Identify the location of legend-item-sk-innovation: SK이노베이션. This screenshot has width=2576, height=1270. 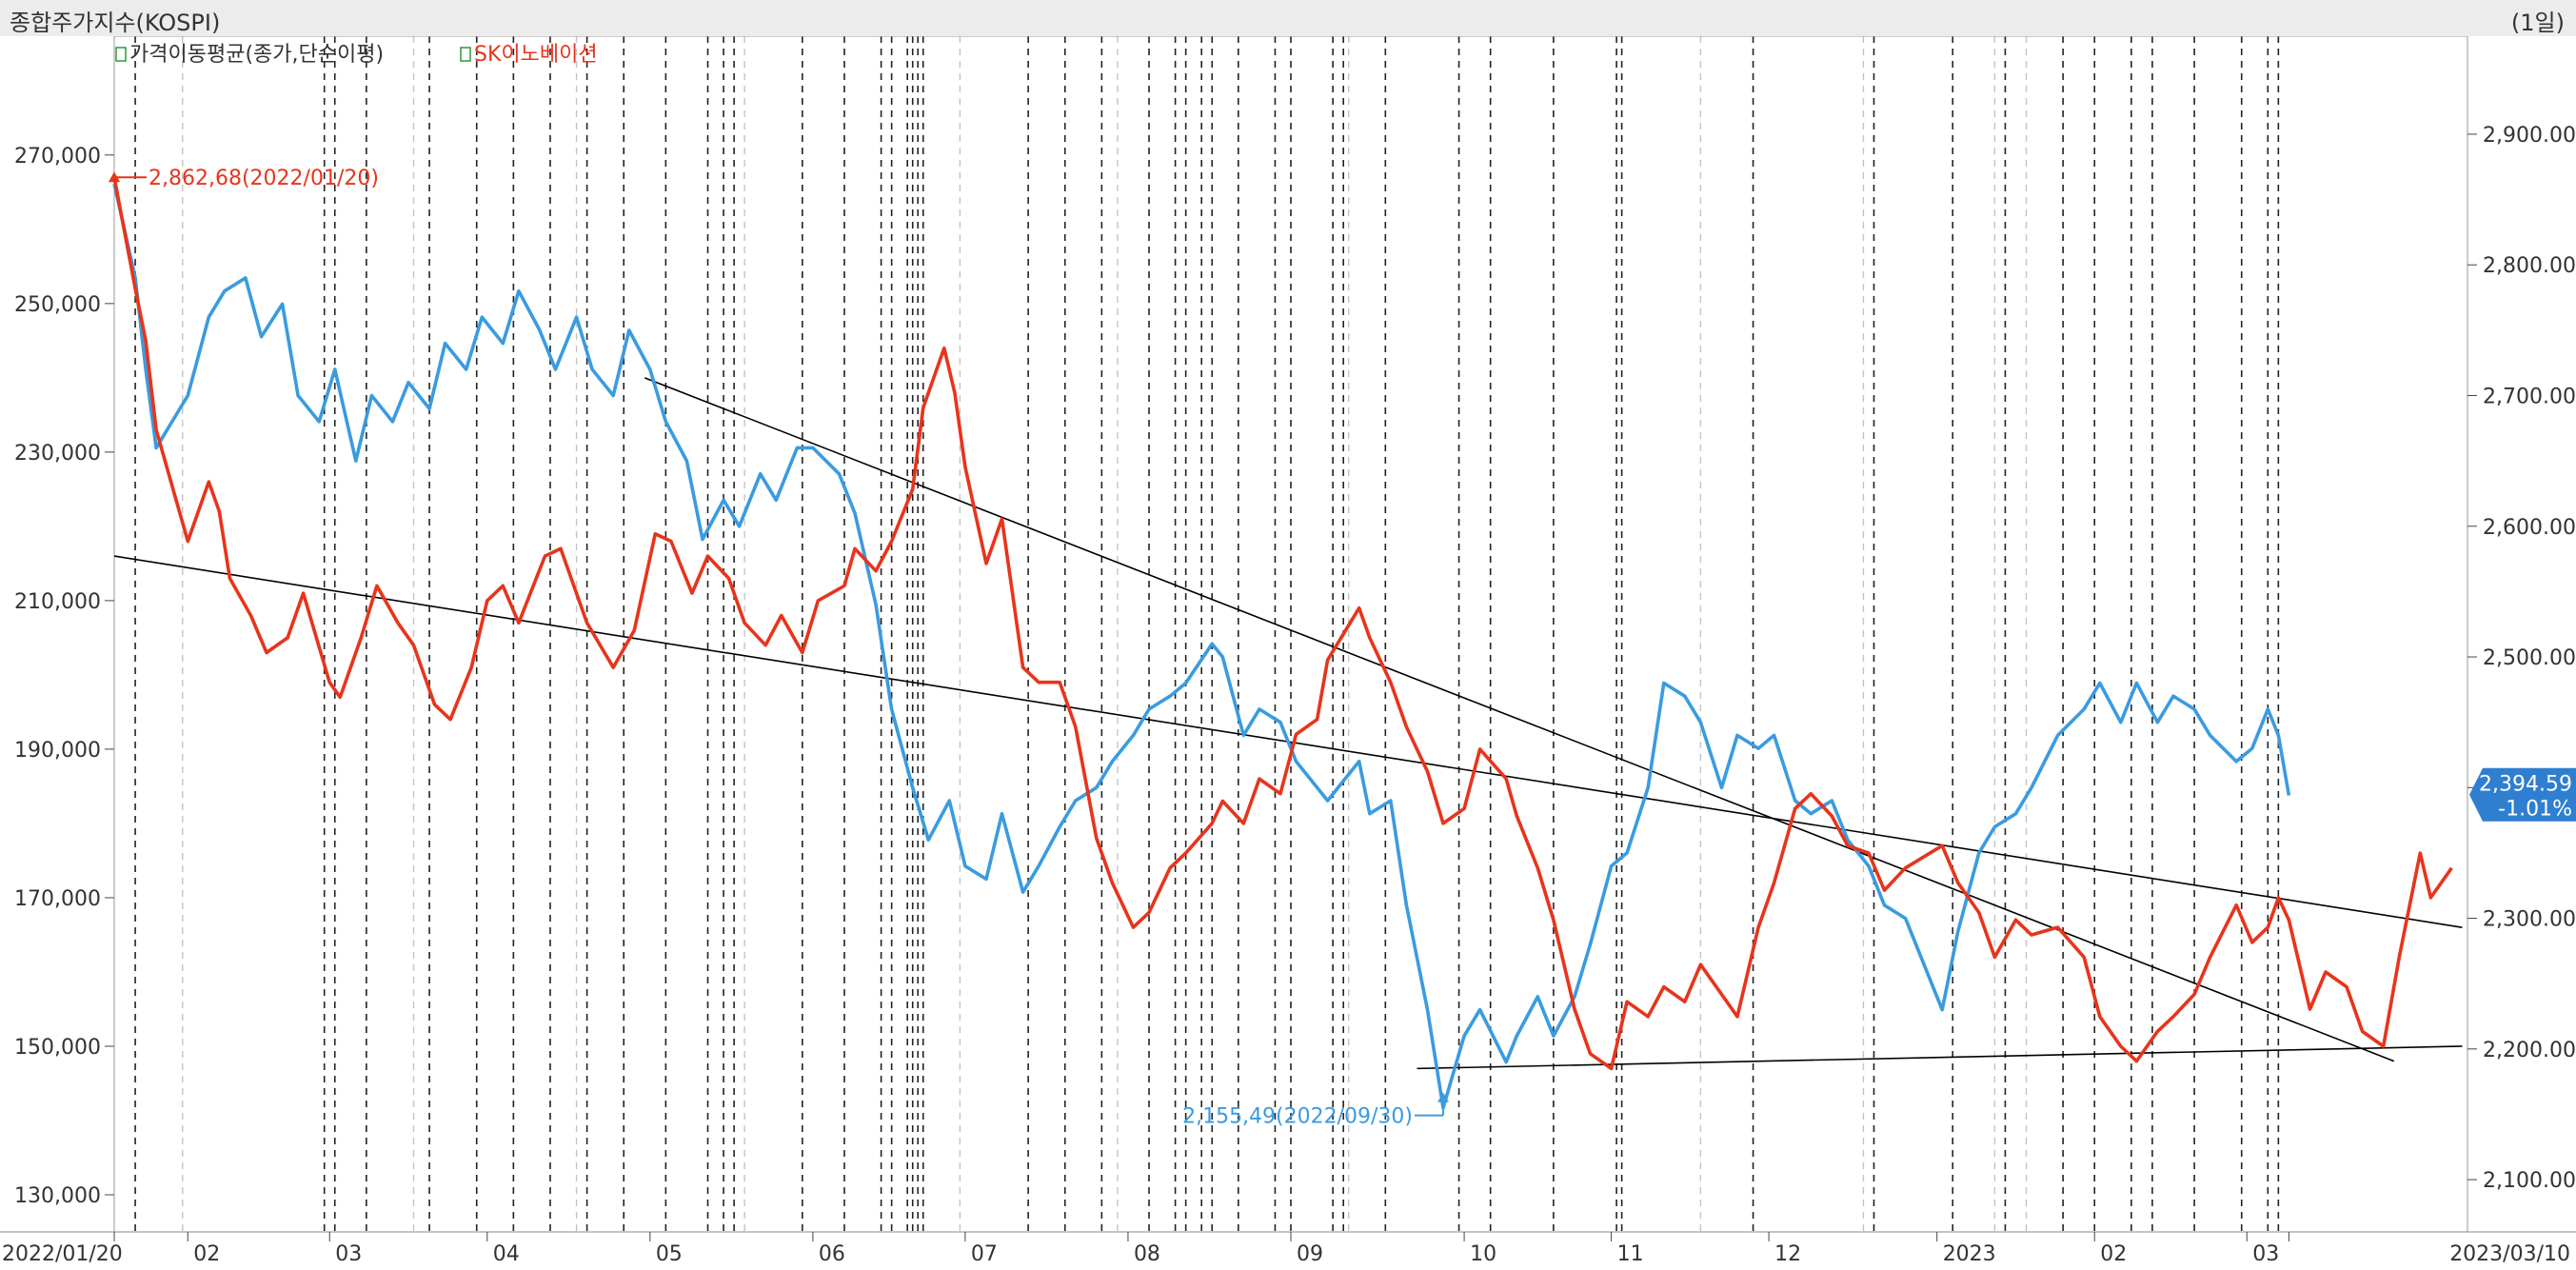
(536, 55).